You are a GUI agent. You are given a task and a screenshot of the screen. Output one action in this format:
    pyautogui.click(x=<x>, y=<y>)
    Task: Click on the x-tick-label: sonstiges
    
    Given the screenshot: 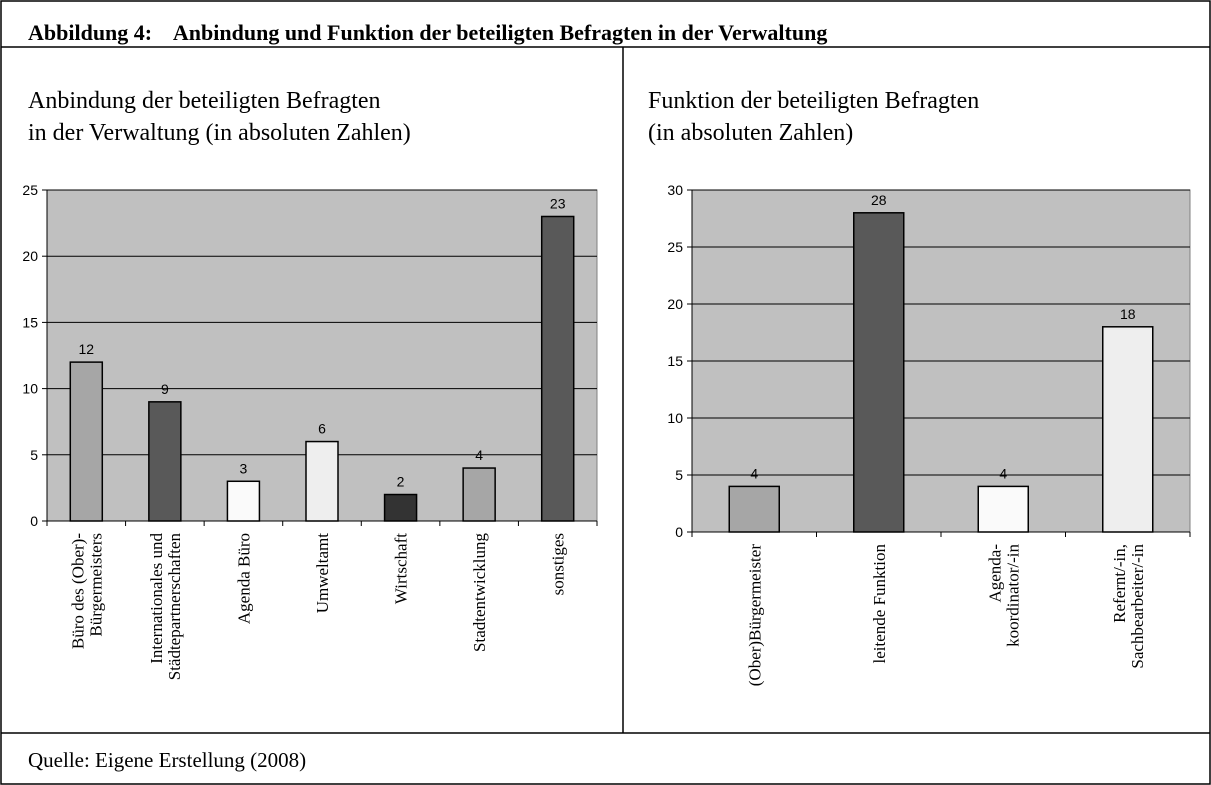 What is the action you would take?
    pyautogui.click(x=558, y=564)
    